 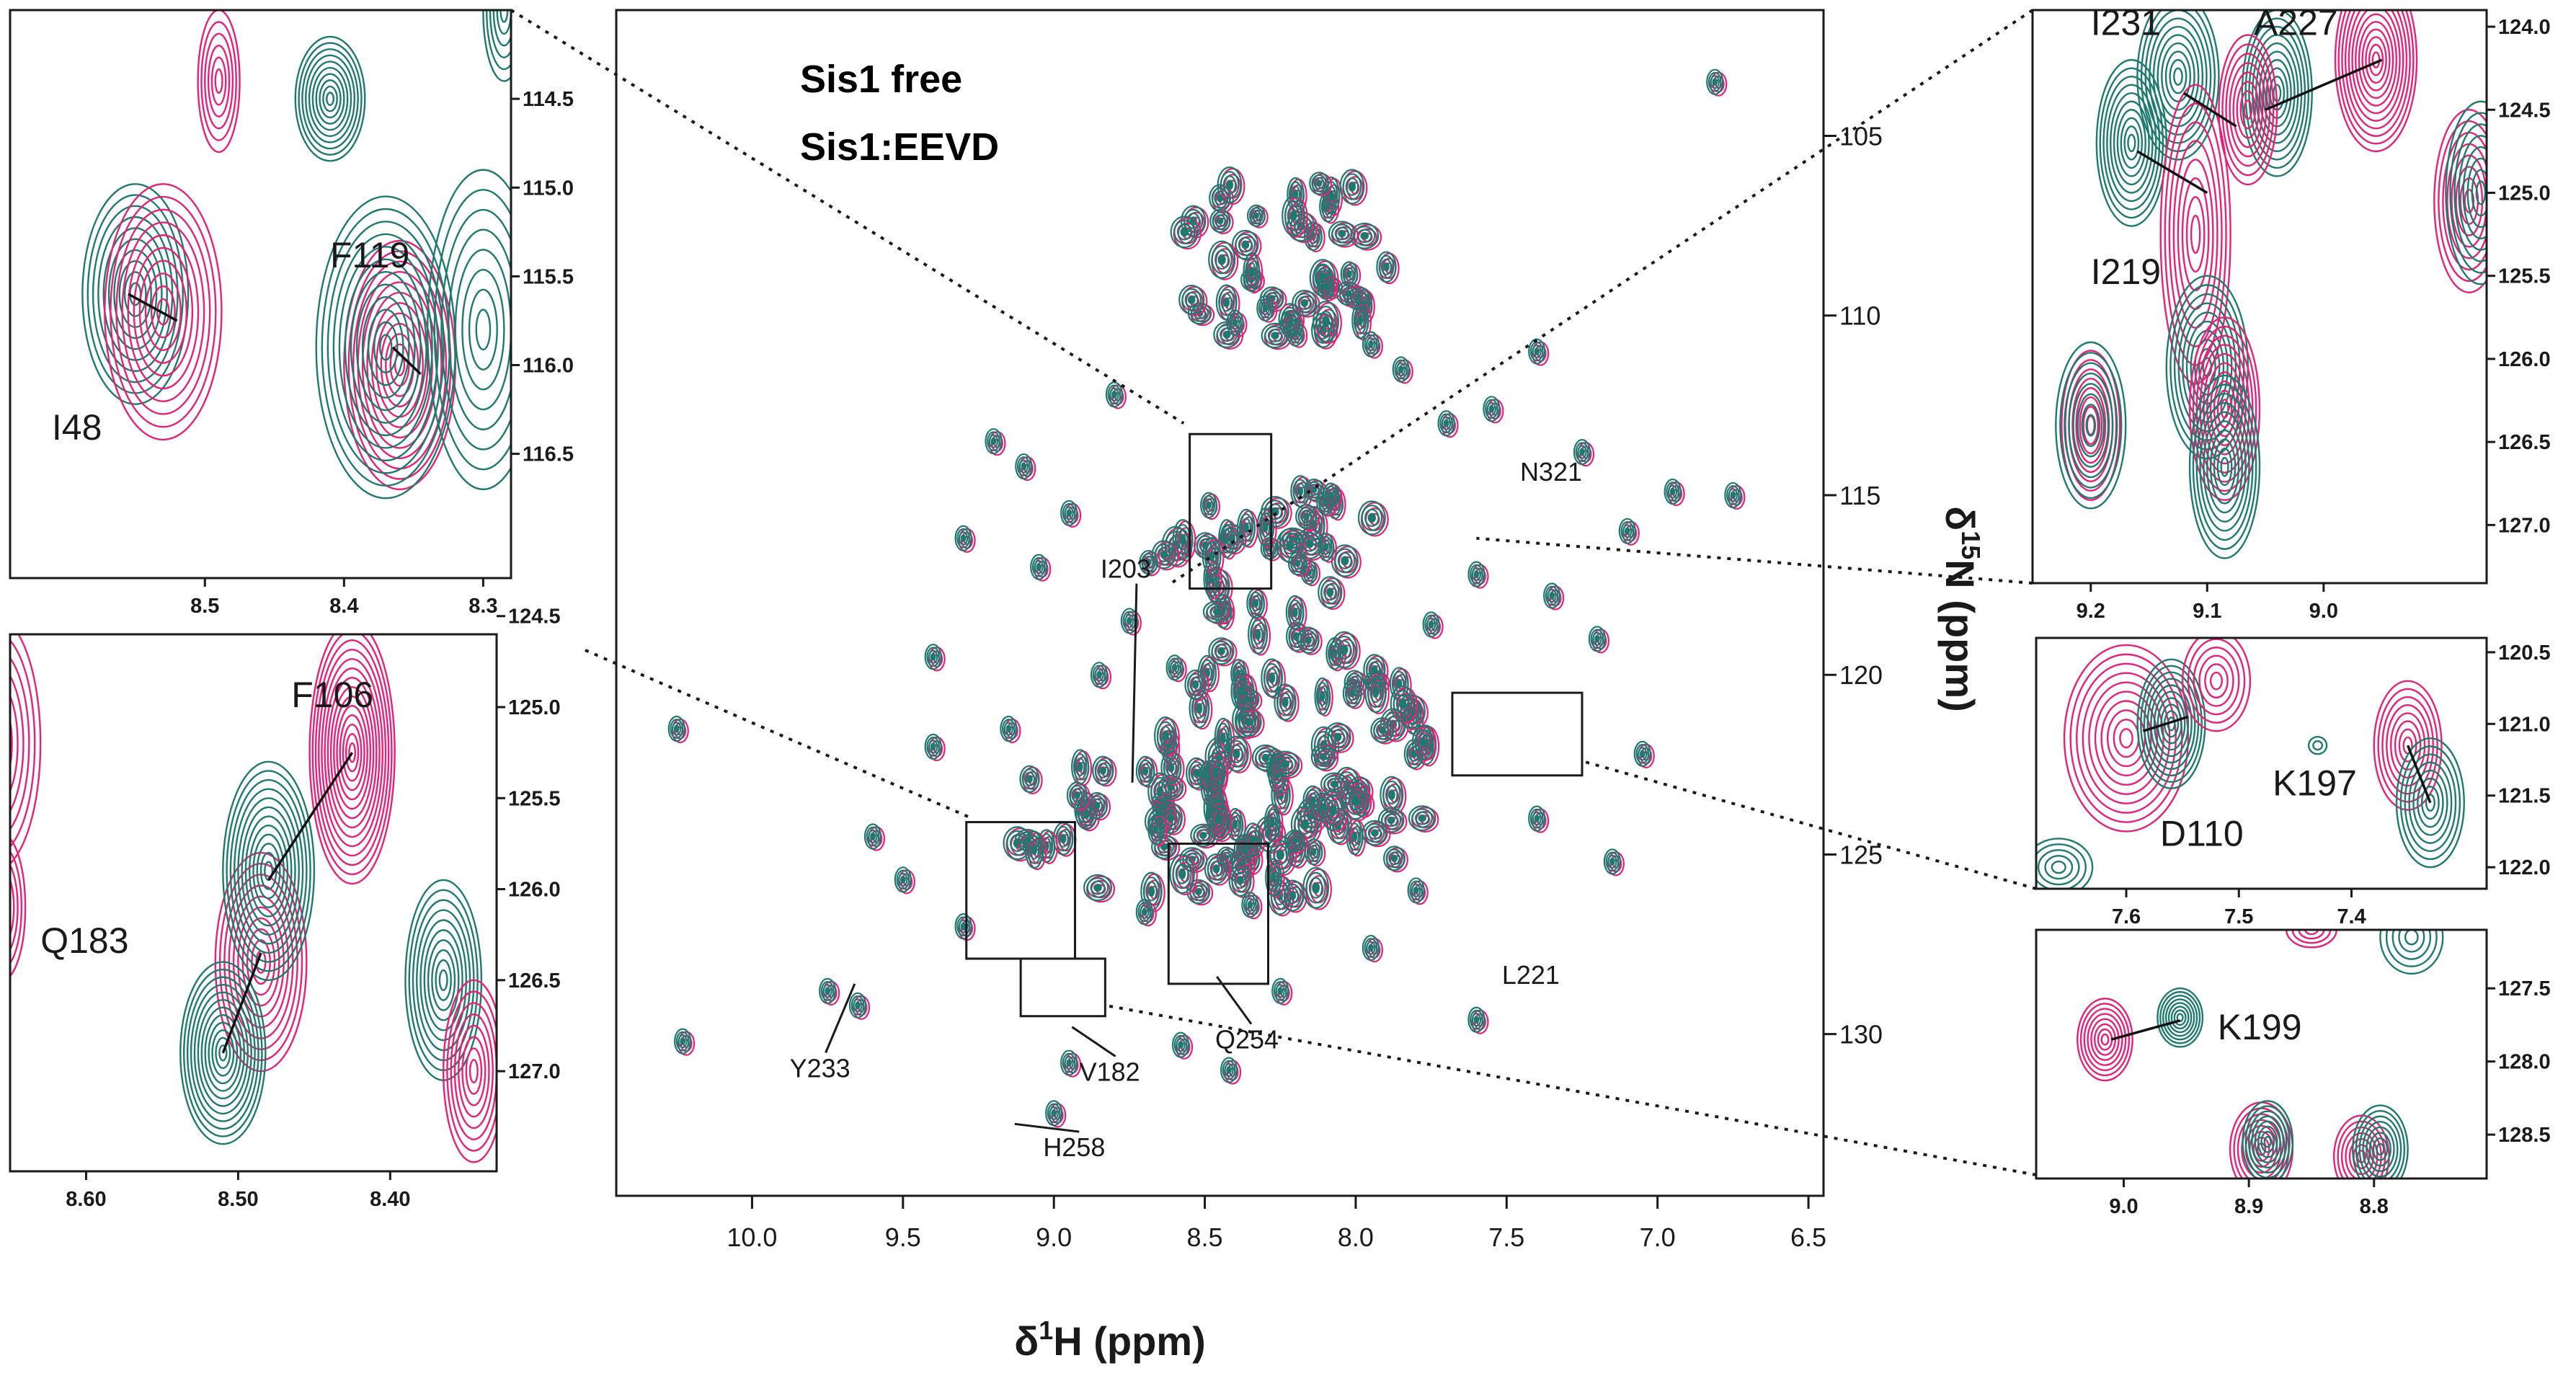 I want to click on x-tick-label: 9.5, so click(x=903, y=1237).